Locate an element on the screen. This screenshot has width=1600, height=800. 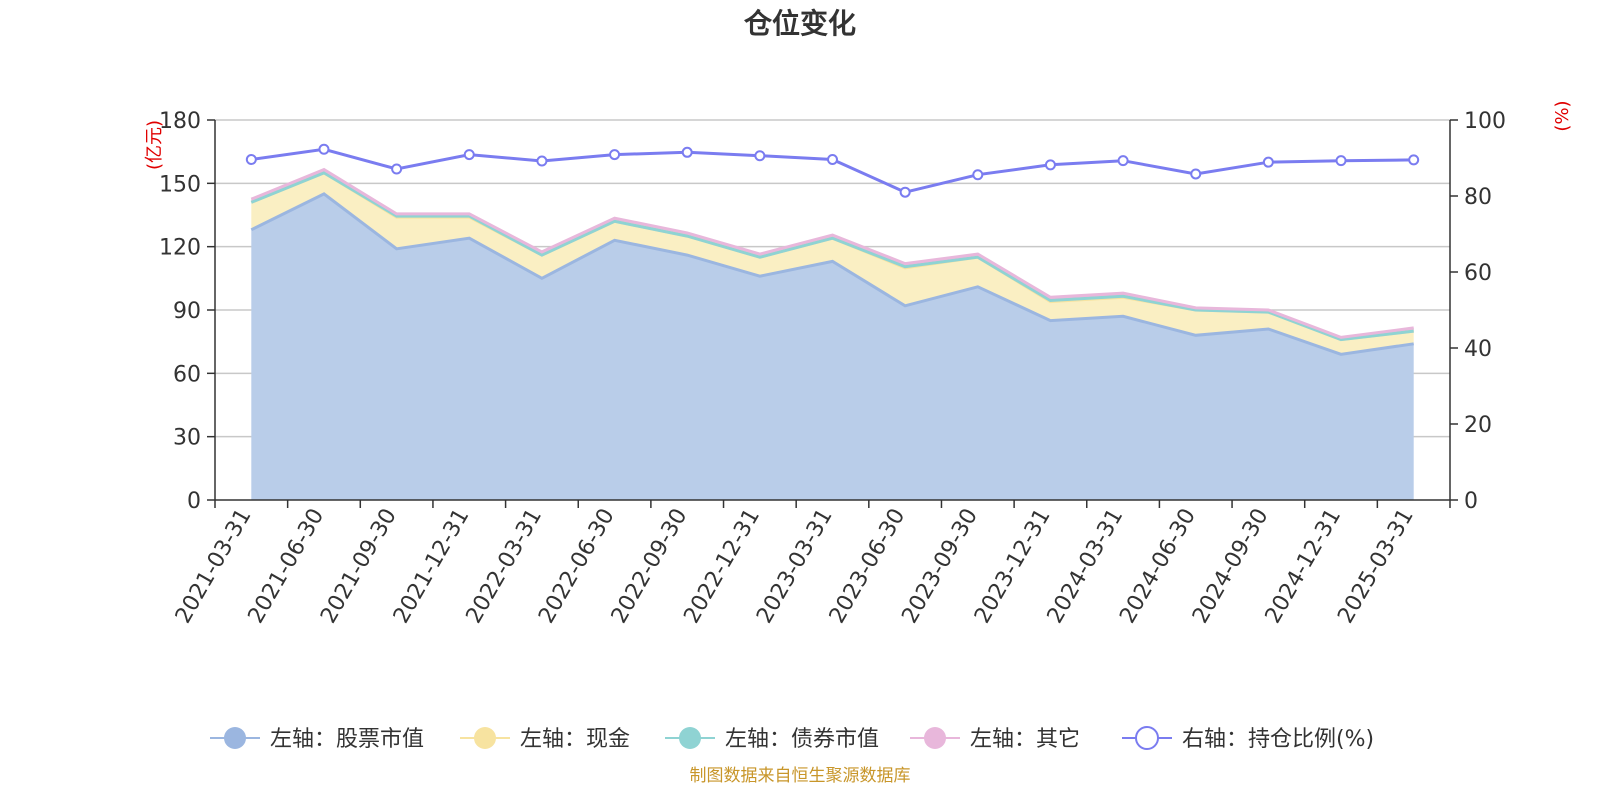
x-tick-label: 2021-03-31 is located at coordinates (214, 566).